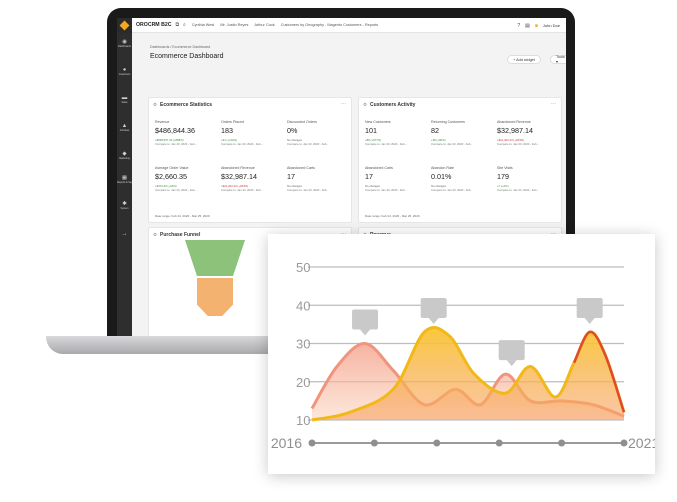 Image resolution: width=677 pixels, height=502 pixels. I want to click on metric-delta: +91 (+112%), so click(229, 140).